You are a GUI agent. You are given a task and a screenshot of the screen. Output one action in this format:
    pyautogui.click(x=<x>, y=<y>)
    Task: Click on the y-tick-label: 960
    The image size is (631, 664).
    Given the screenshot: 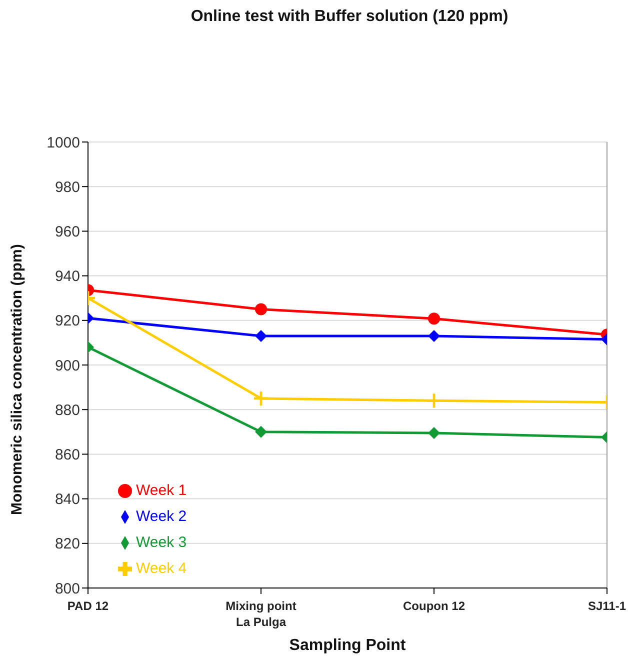 What is the action you would take?
    pyautogui.click(x=67, y=232)
    